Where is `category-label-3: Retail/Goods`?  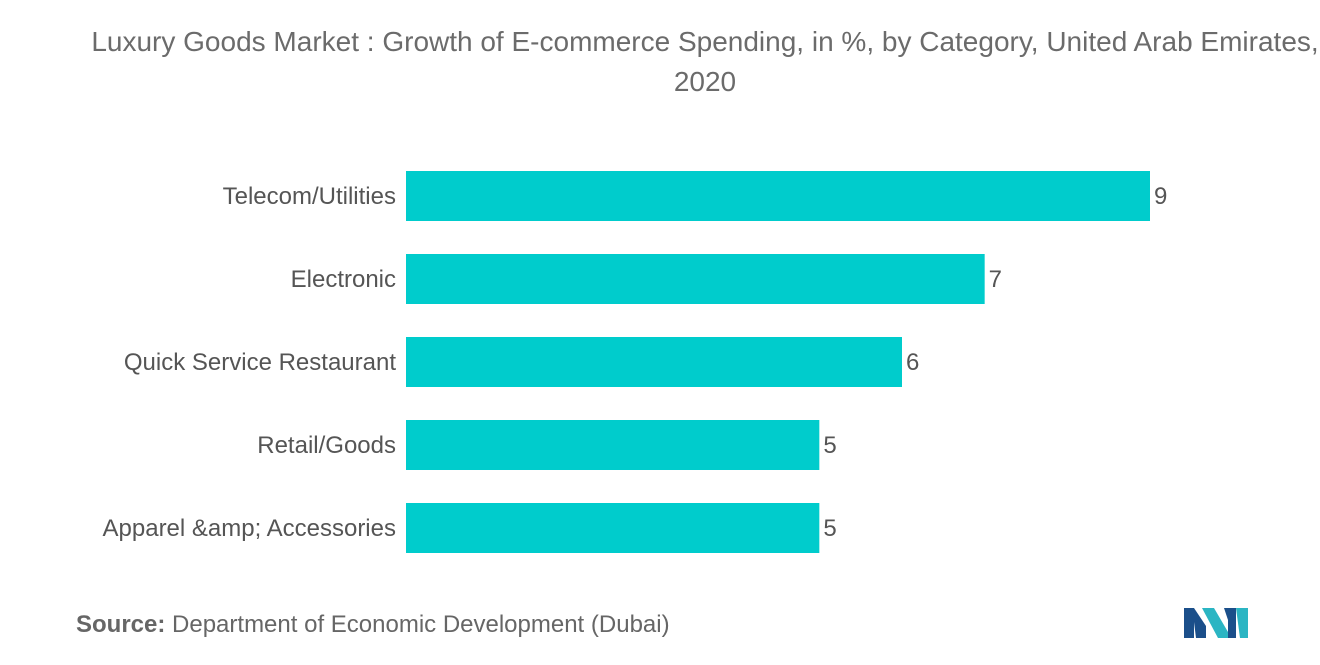
category-label-3: Retail/Goods is located at coordinates (326, 445).